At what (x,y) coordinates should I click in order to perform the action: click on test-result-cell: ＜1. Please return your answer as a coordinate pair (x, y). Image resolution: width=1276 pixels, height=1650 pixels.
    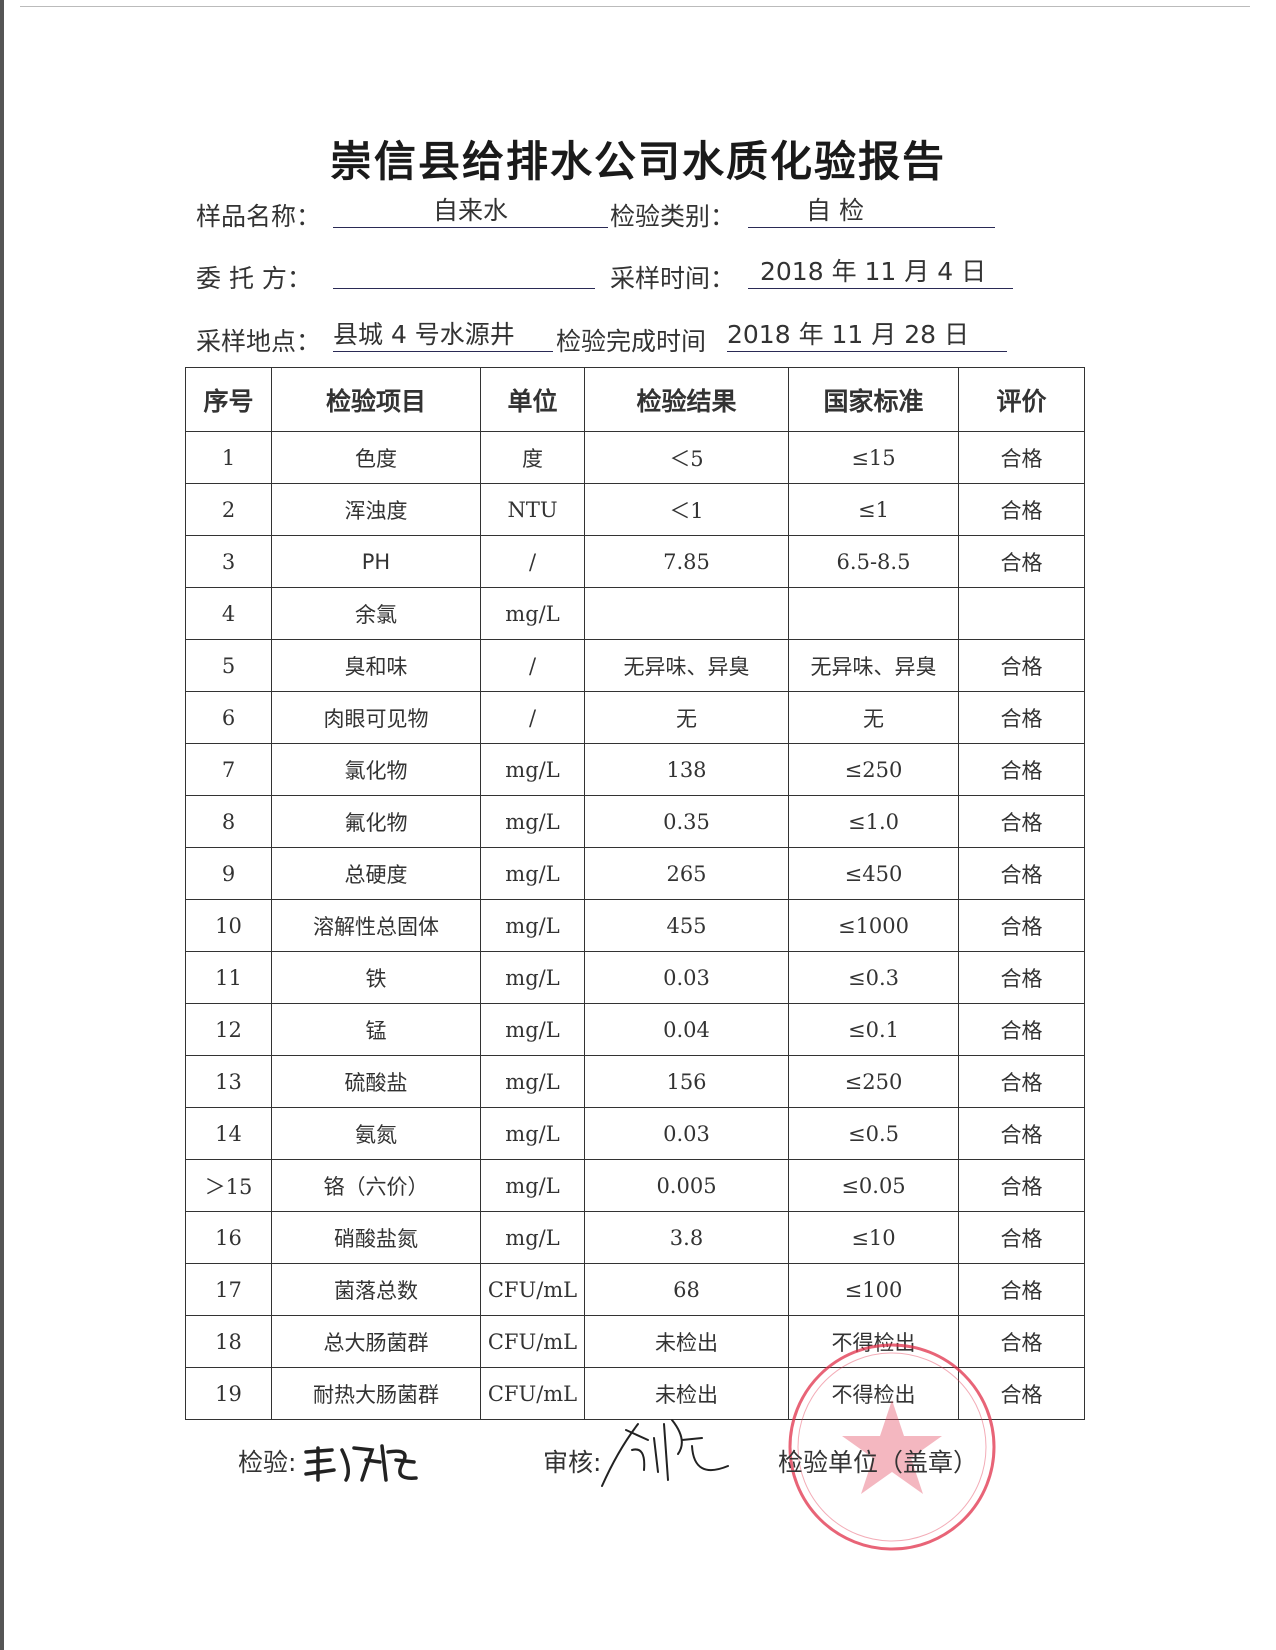
    Looking at the image, I should click on (686, 509).